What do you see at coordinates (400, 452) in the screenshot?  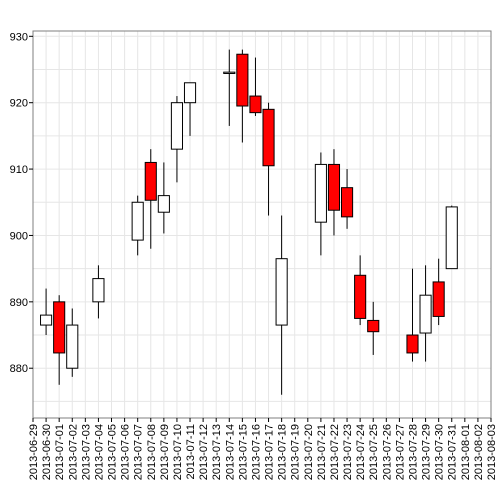 I see `x-tick-label: 2013-07-27` at bounding box center [400, 452].